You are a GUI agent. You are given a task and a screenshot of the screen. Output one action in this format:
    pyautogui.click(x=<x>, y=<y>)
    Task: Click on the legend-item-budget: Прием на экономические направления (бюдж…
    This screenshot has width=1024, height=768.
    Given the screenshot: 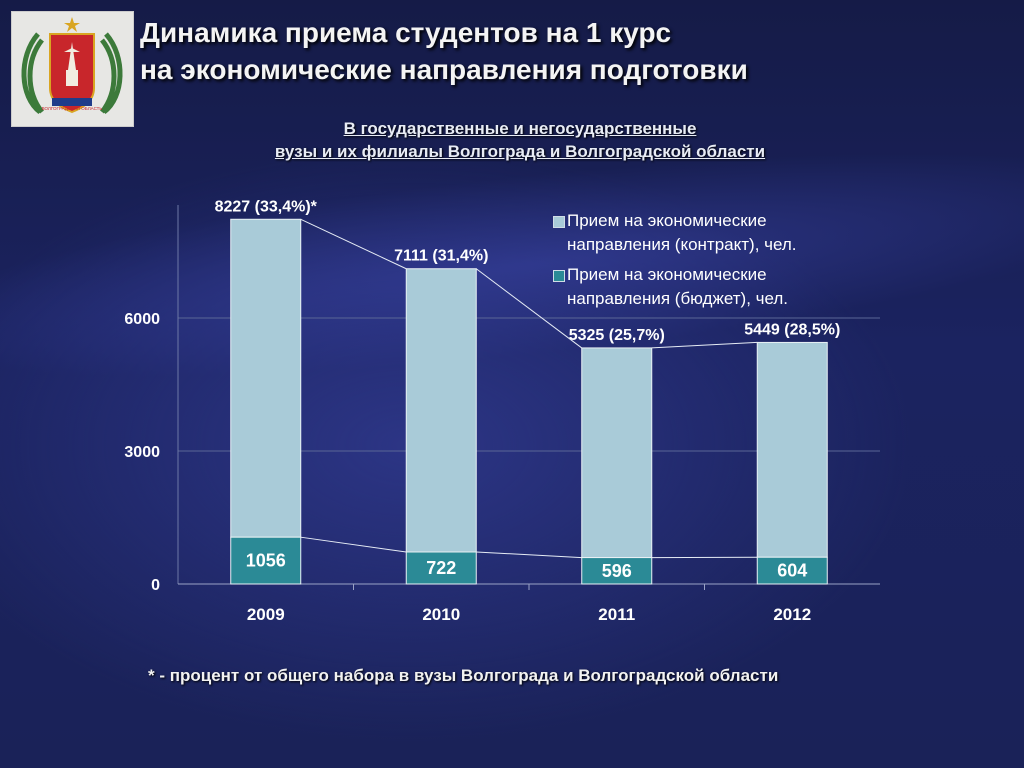 What is the action you would take?
    pyautogui.click(x=713, y=287)
    